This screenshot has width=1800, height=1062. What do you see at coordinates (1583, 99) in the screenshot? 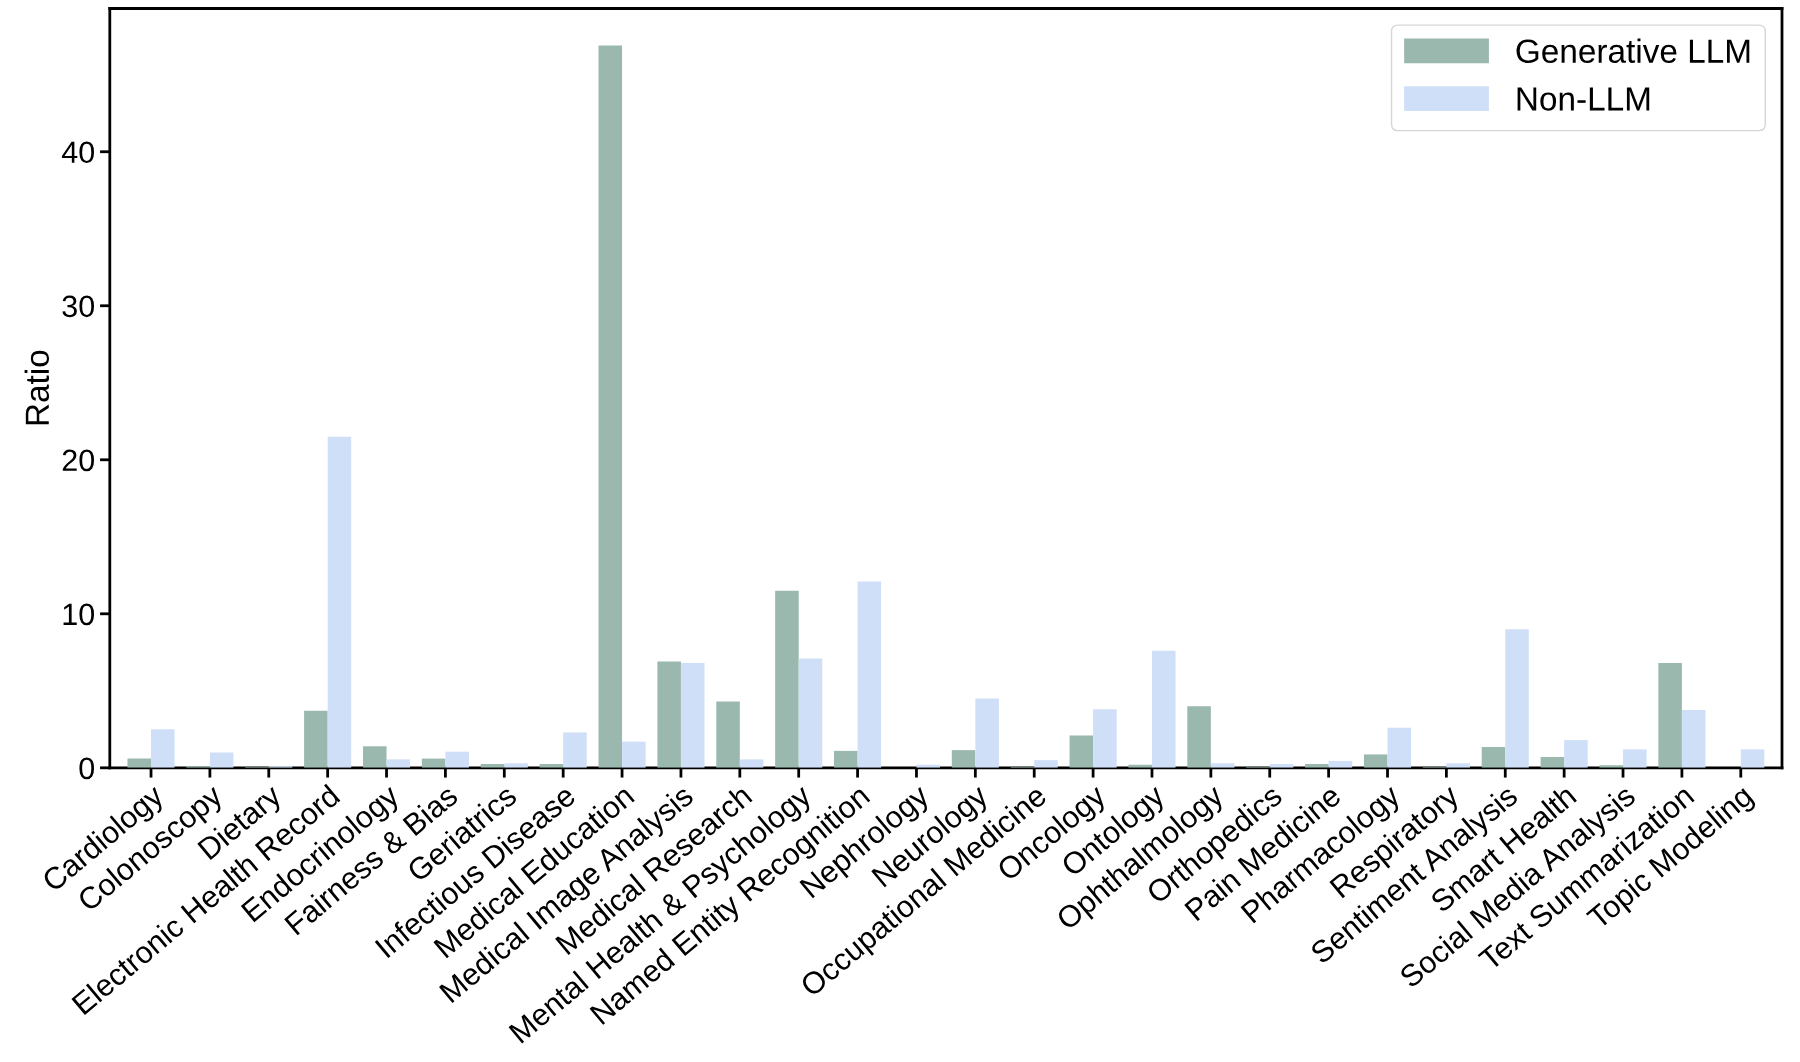
I see `legend-label: Non-LLM` at bounding box center [1583, 99].